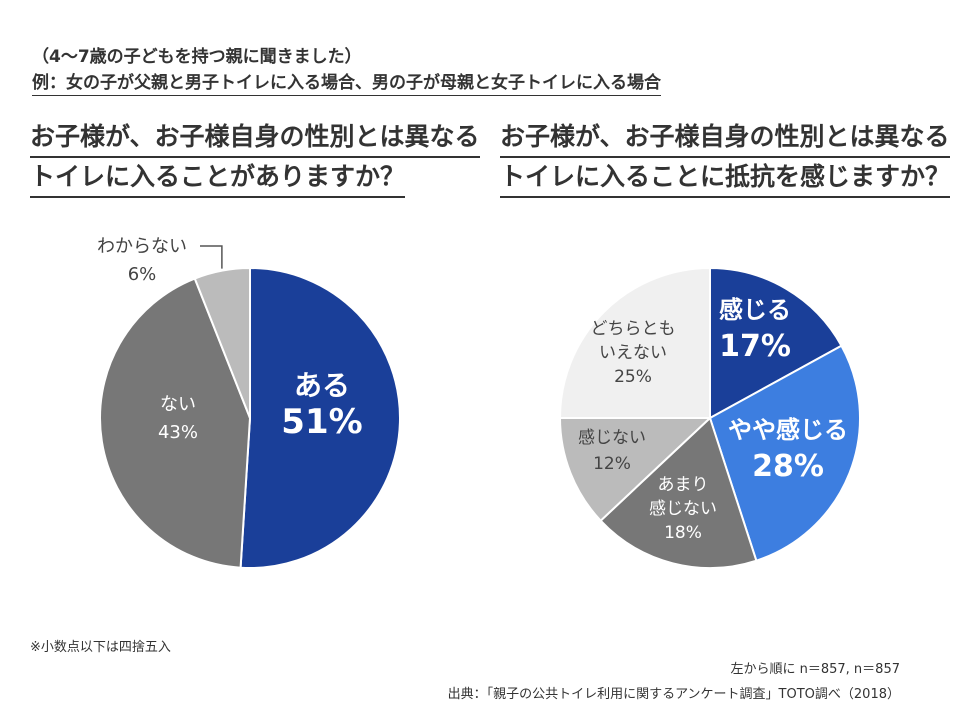 The image size is (960, 720). What do you see at coordinates (612, 438) in the screenshot?
I see `pie-2-slice-4-label: 感じない` at bounding box center [612, 438].